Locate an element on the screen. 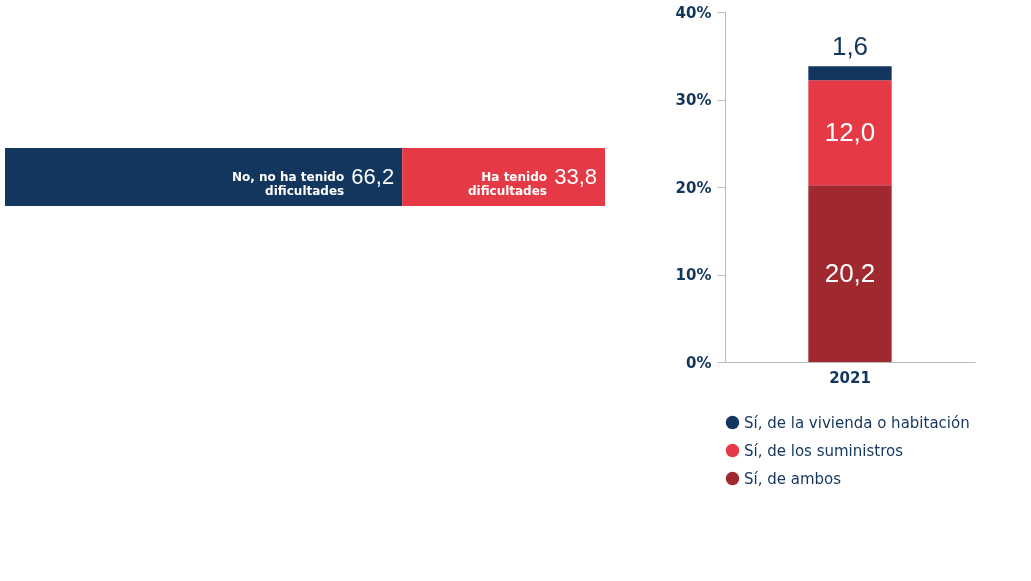 Image resolution: width=1031 pixels, height=581 pixels. y-tick-label: 10% is located at coordinates (693, 275).